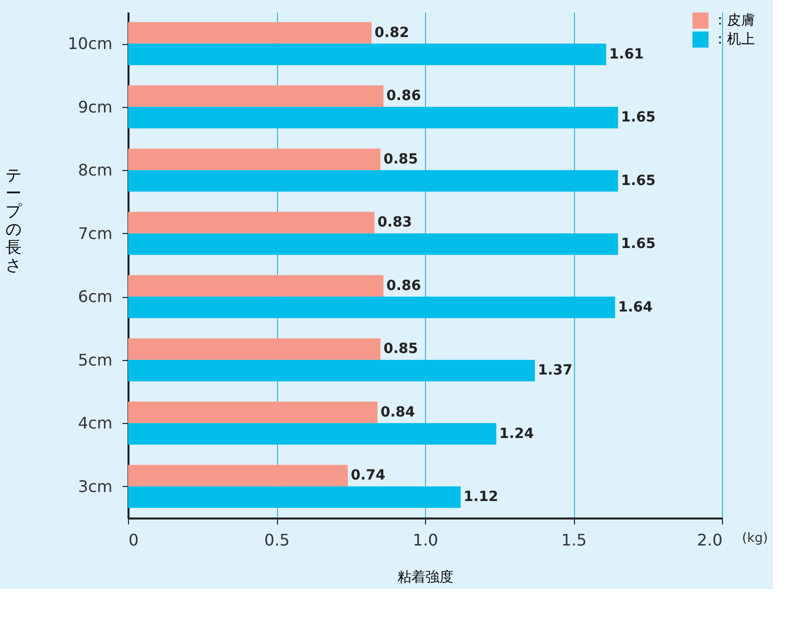 The width and height of the screenshot is (791, 626). What do you see at coordinates (555, 370) in the screenshot?
I see `data-label: 1.37` at bounding box center [555, 370].